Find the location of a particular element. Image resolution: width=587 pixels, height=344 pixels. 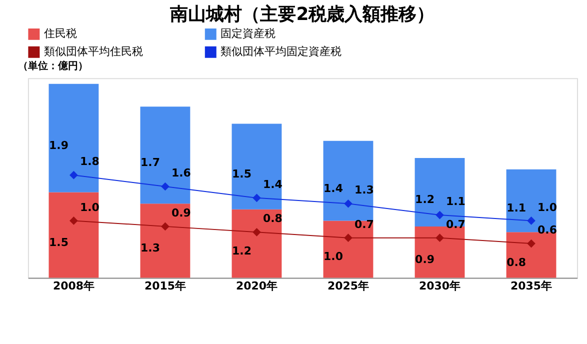

data-label: 1.8 is located at coordinates (90, 161).